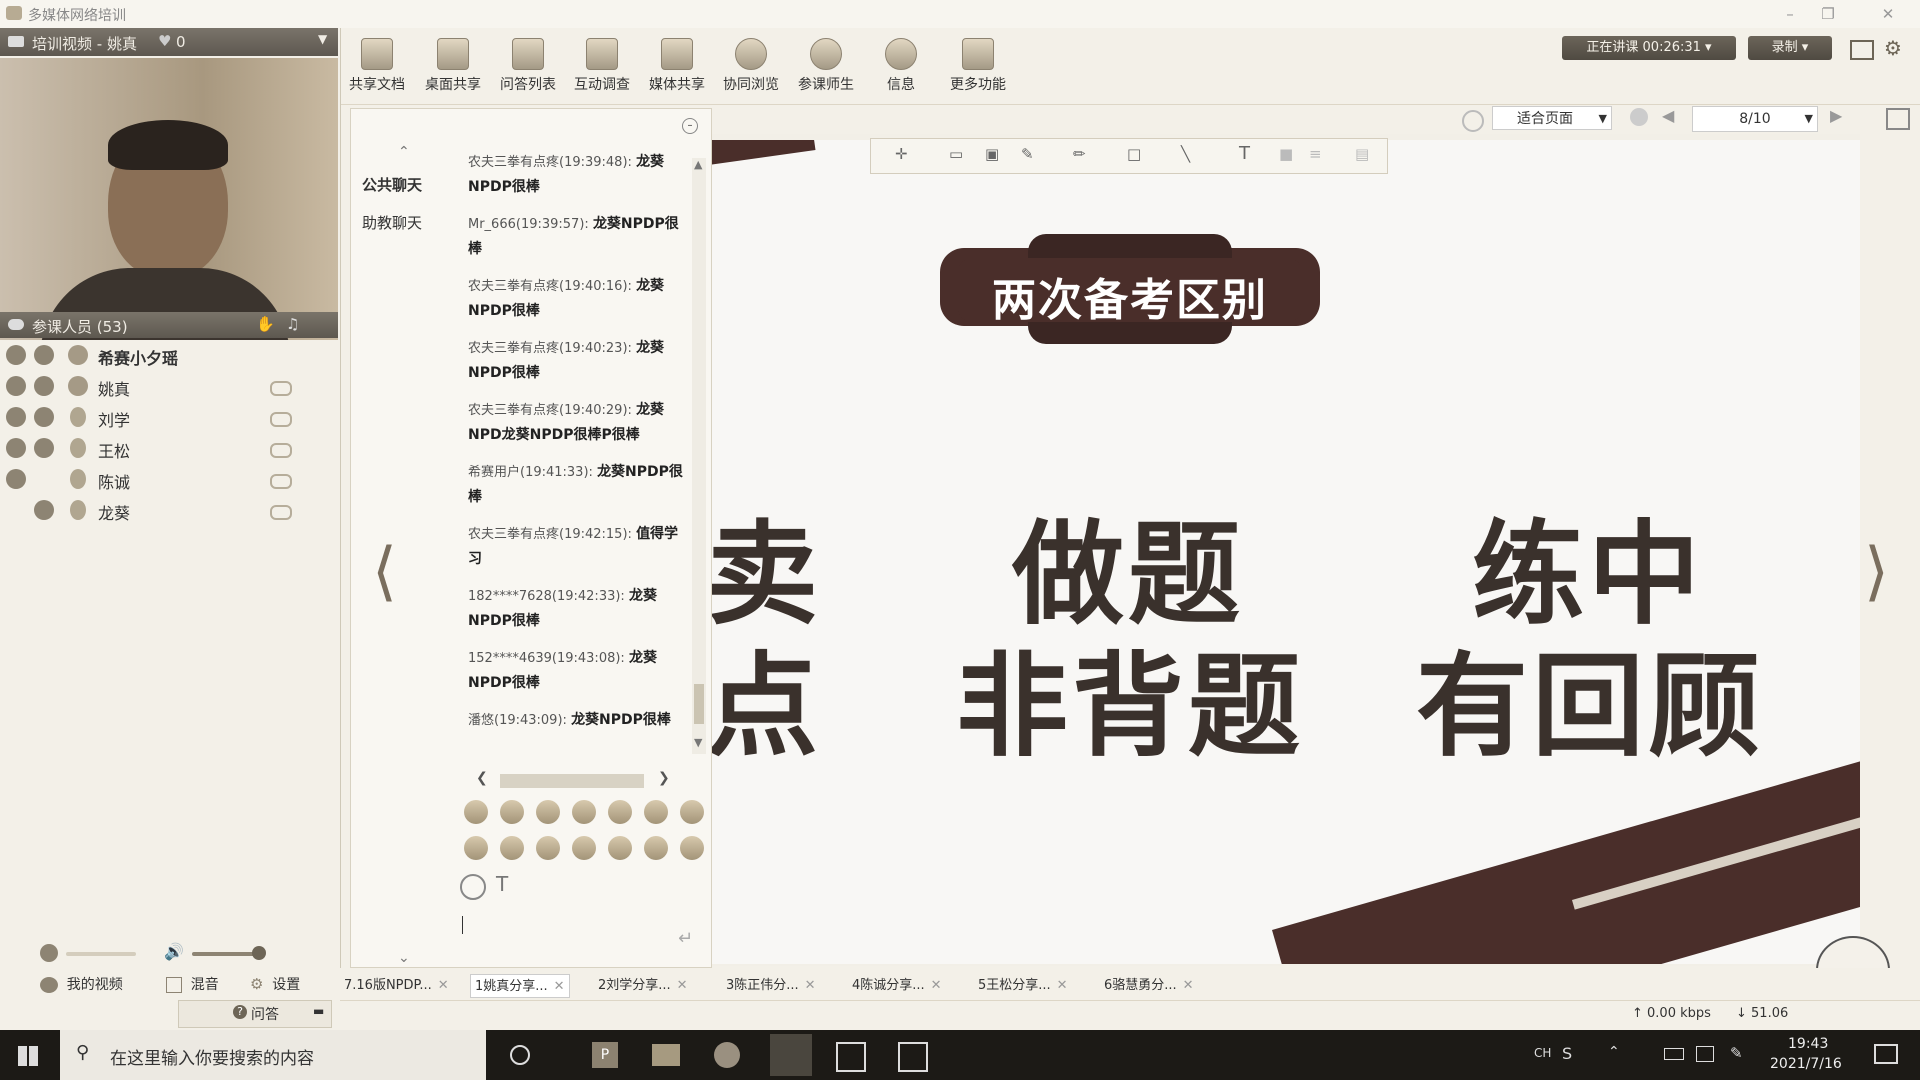 This screenshot has width=1920, height=1080. I want to click on minimize-icon: ▬, so click(319, 1011).